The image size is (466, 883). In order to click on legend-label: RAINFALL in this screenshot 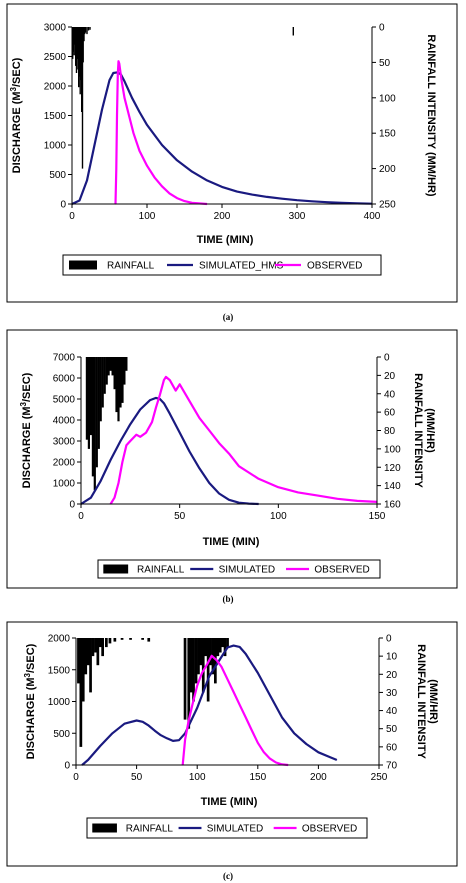, I will do `click(161, 570)`.